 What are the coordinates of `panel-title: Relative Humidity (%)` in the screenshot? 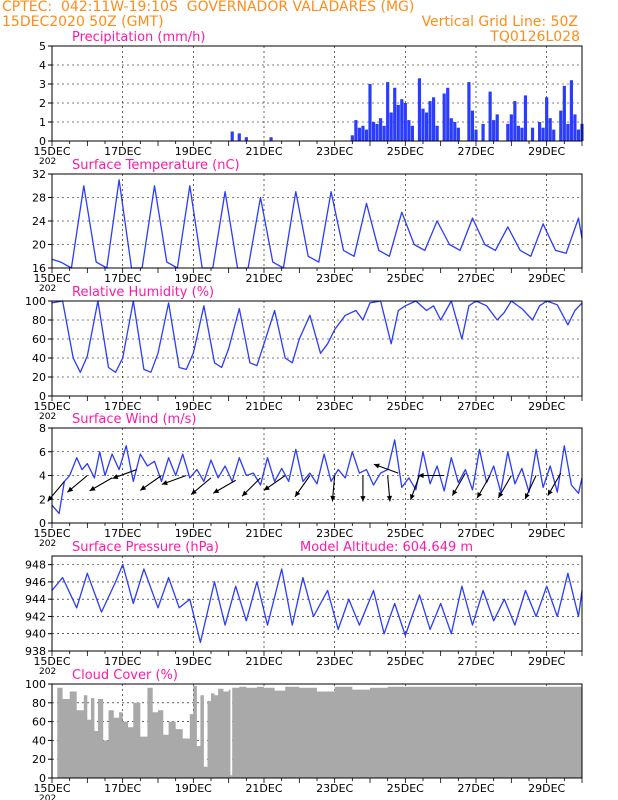 It's located at (143, 292).